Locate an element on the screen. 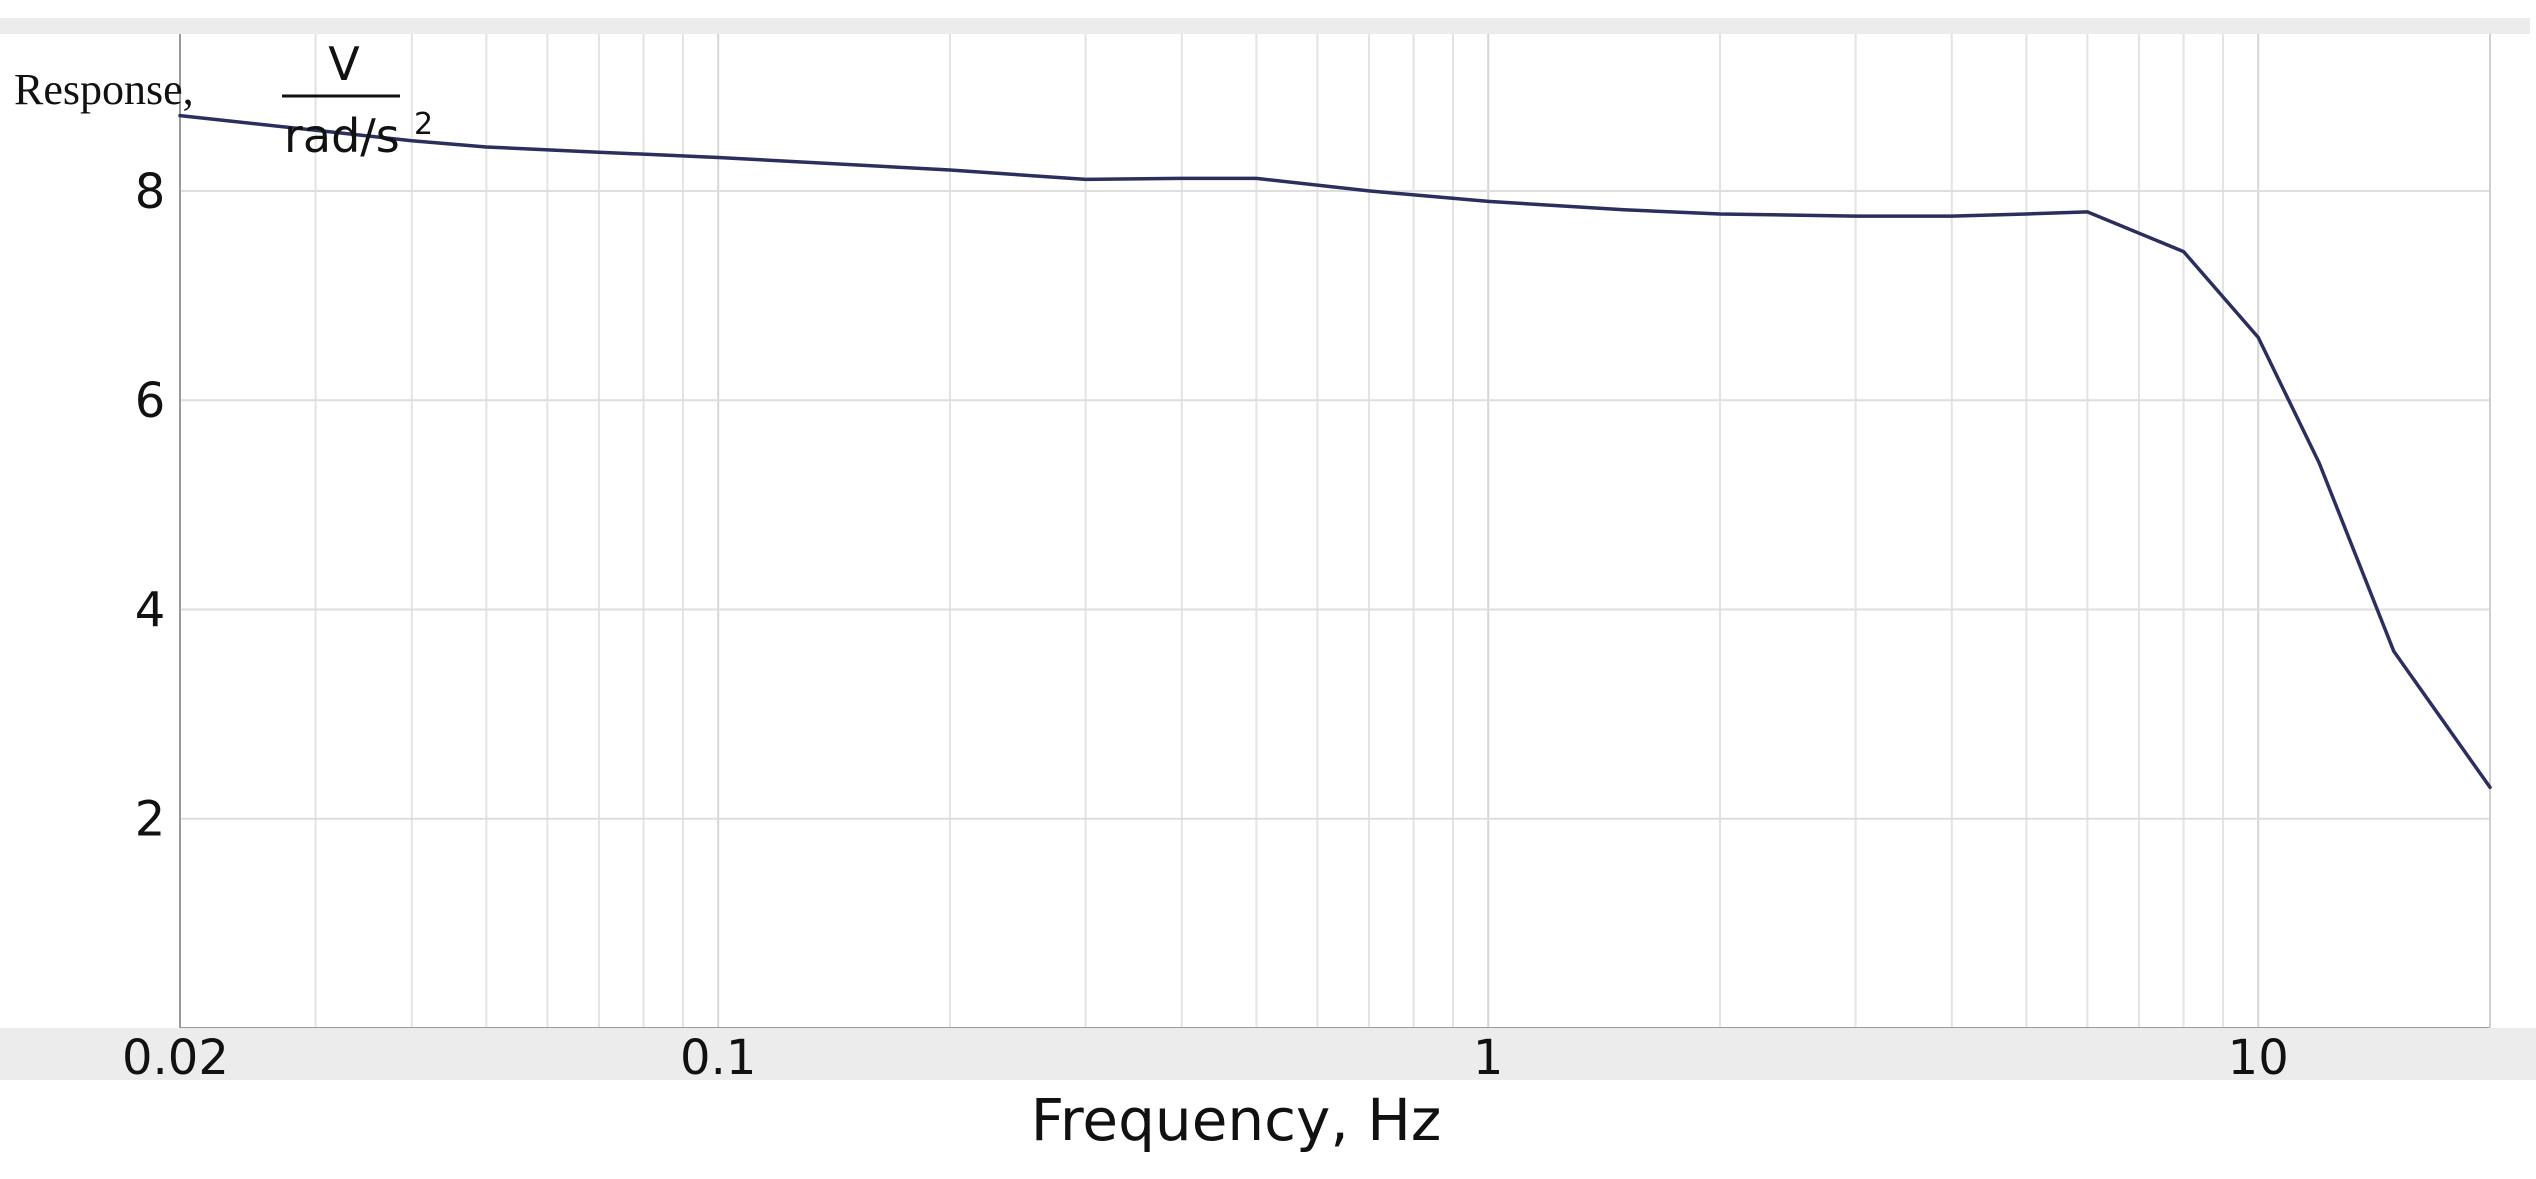  x-tick-strip is located at coordinates (1268, 1054).